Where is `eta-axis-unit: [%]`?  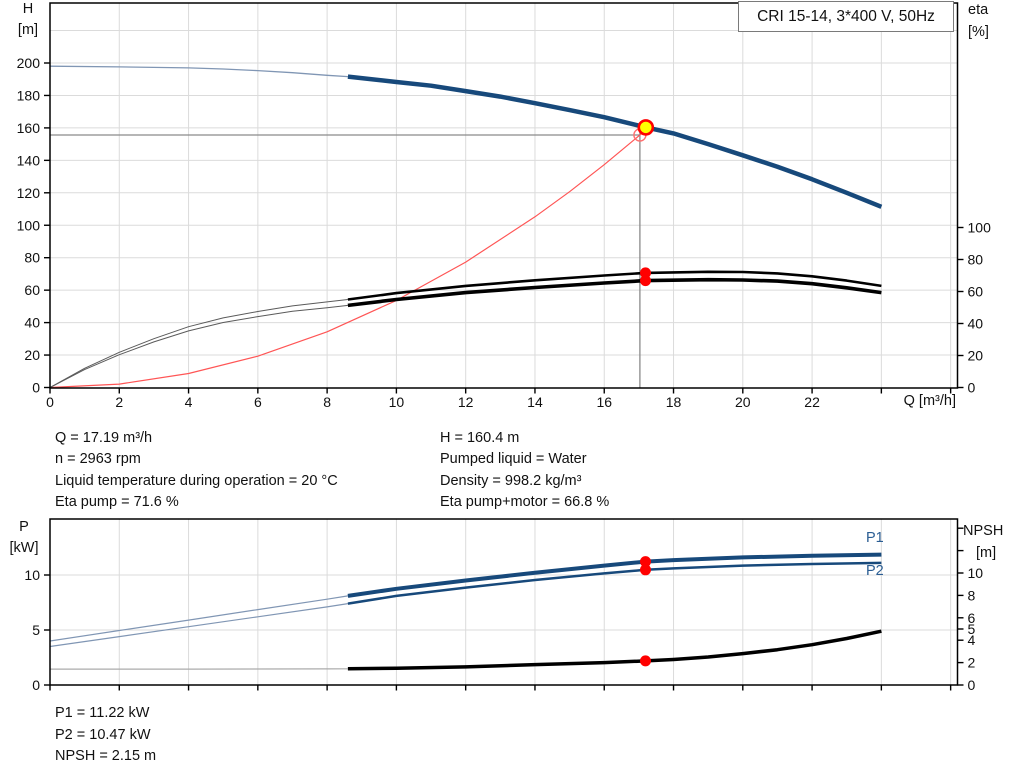 eta-axis-unit: [%] is located at coordinates (978, 32).